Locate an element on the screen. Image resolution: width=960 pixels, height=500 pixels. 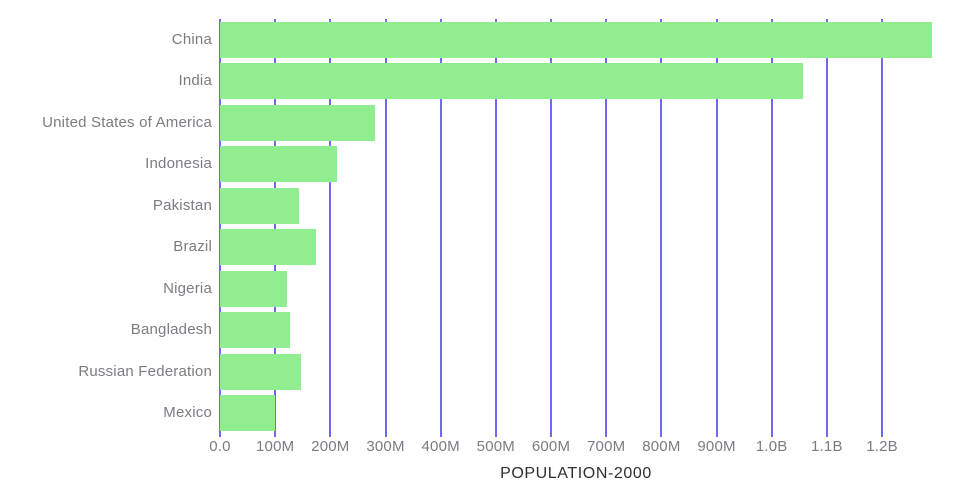
x-tick-label: 1.0B is located at coordinates (771, 446).